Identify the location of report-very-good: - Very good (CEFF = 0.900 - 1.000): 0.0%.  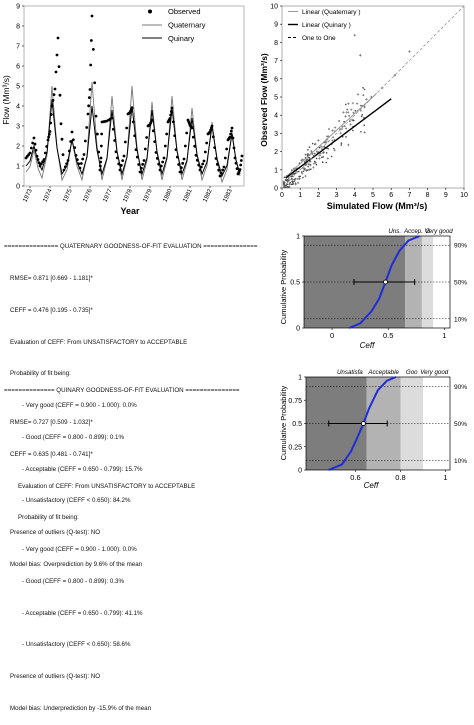
(79, 550).